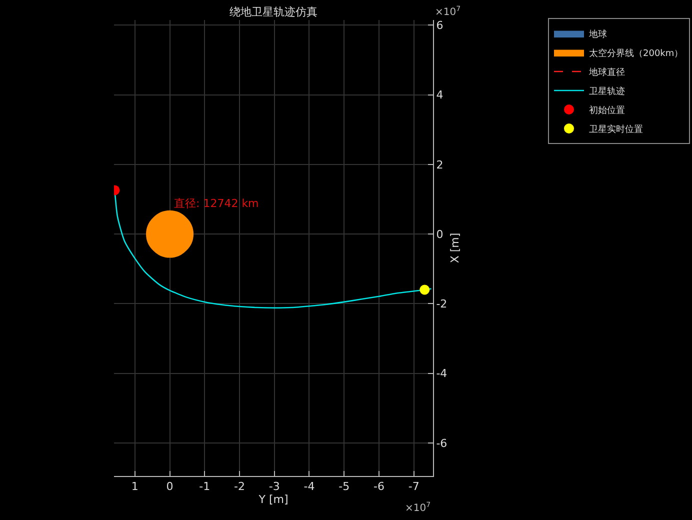 Image resolution: width=692 pixels, height=520 pixels. I want to click on annotation: 直径: 12742 km, so click(216, 203).